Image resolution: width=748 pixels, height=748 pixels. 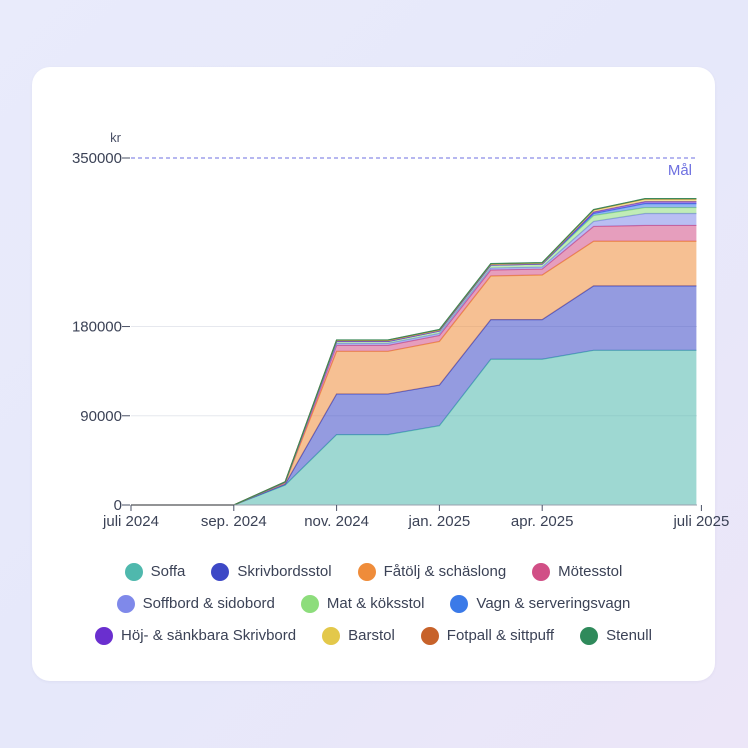 I want to click on legend-label: Soffa, so click(x=168, y=571).